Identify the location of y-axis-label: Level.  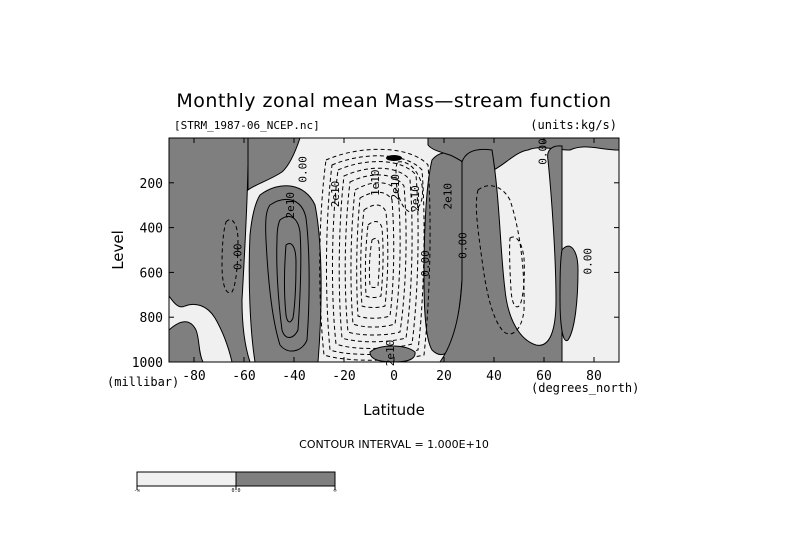
(118, 250).